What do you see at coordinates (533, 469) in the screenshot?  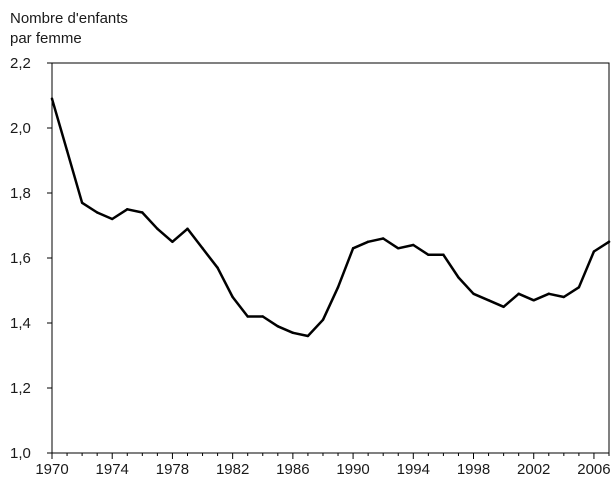 I see `x-tick-label: 2002` at bounding box center [533, 469].